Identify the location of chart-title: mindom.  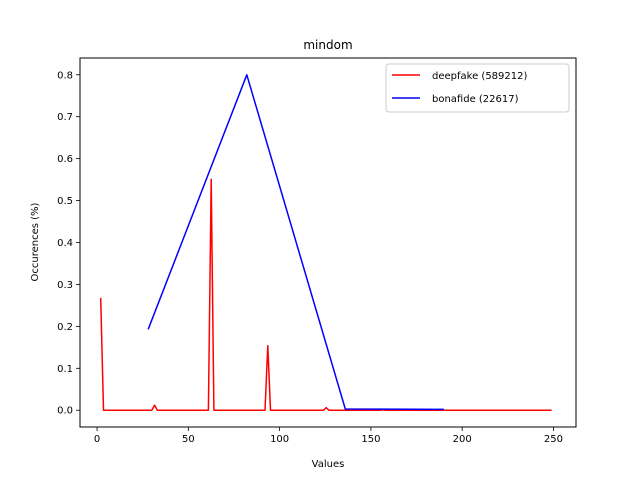
(327, 45).